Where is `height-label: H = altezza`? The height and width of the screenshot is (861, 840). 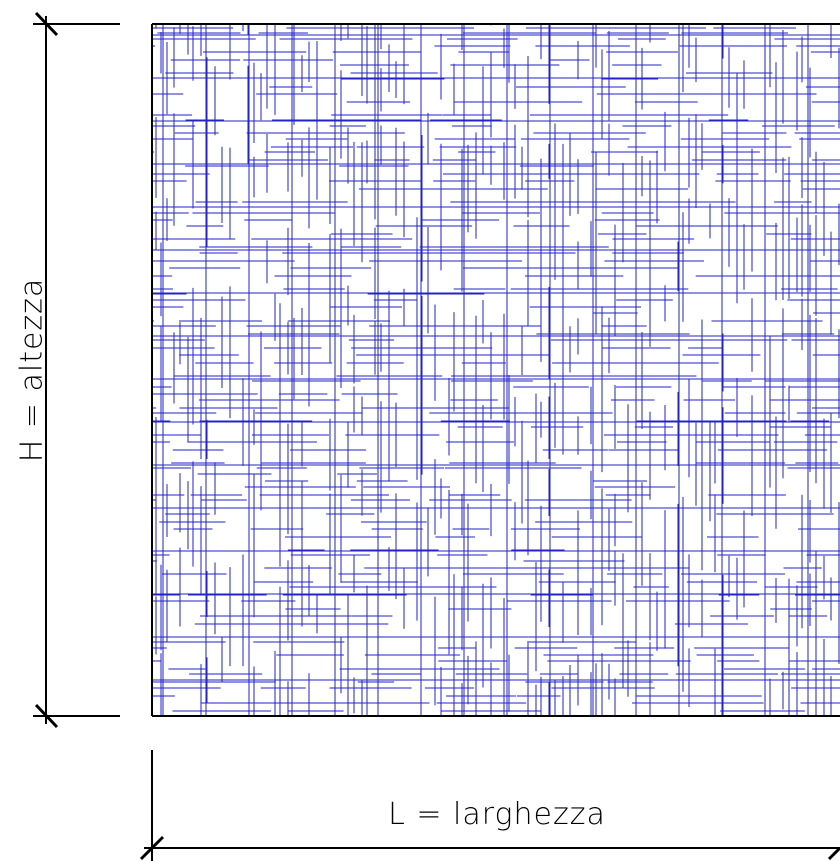
height-label: H = altezza is located at coordinates (32, 370).